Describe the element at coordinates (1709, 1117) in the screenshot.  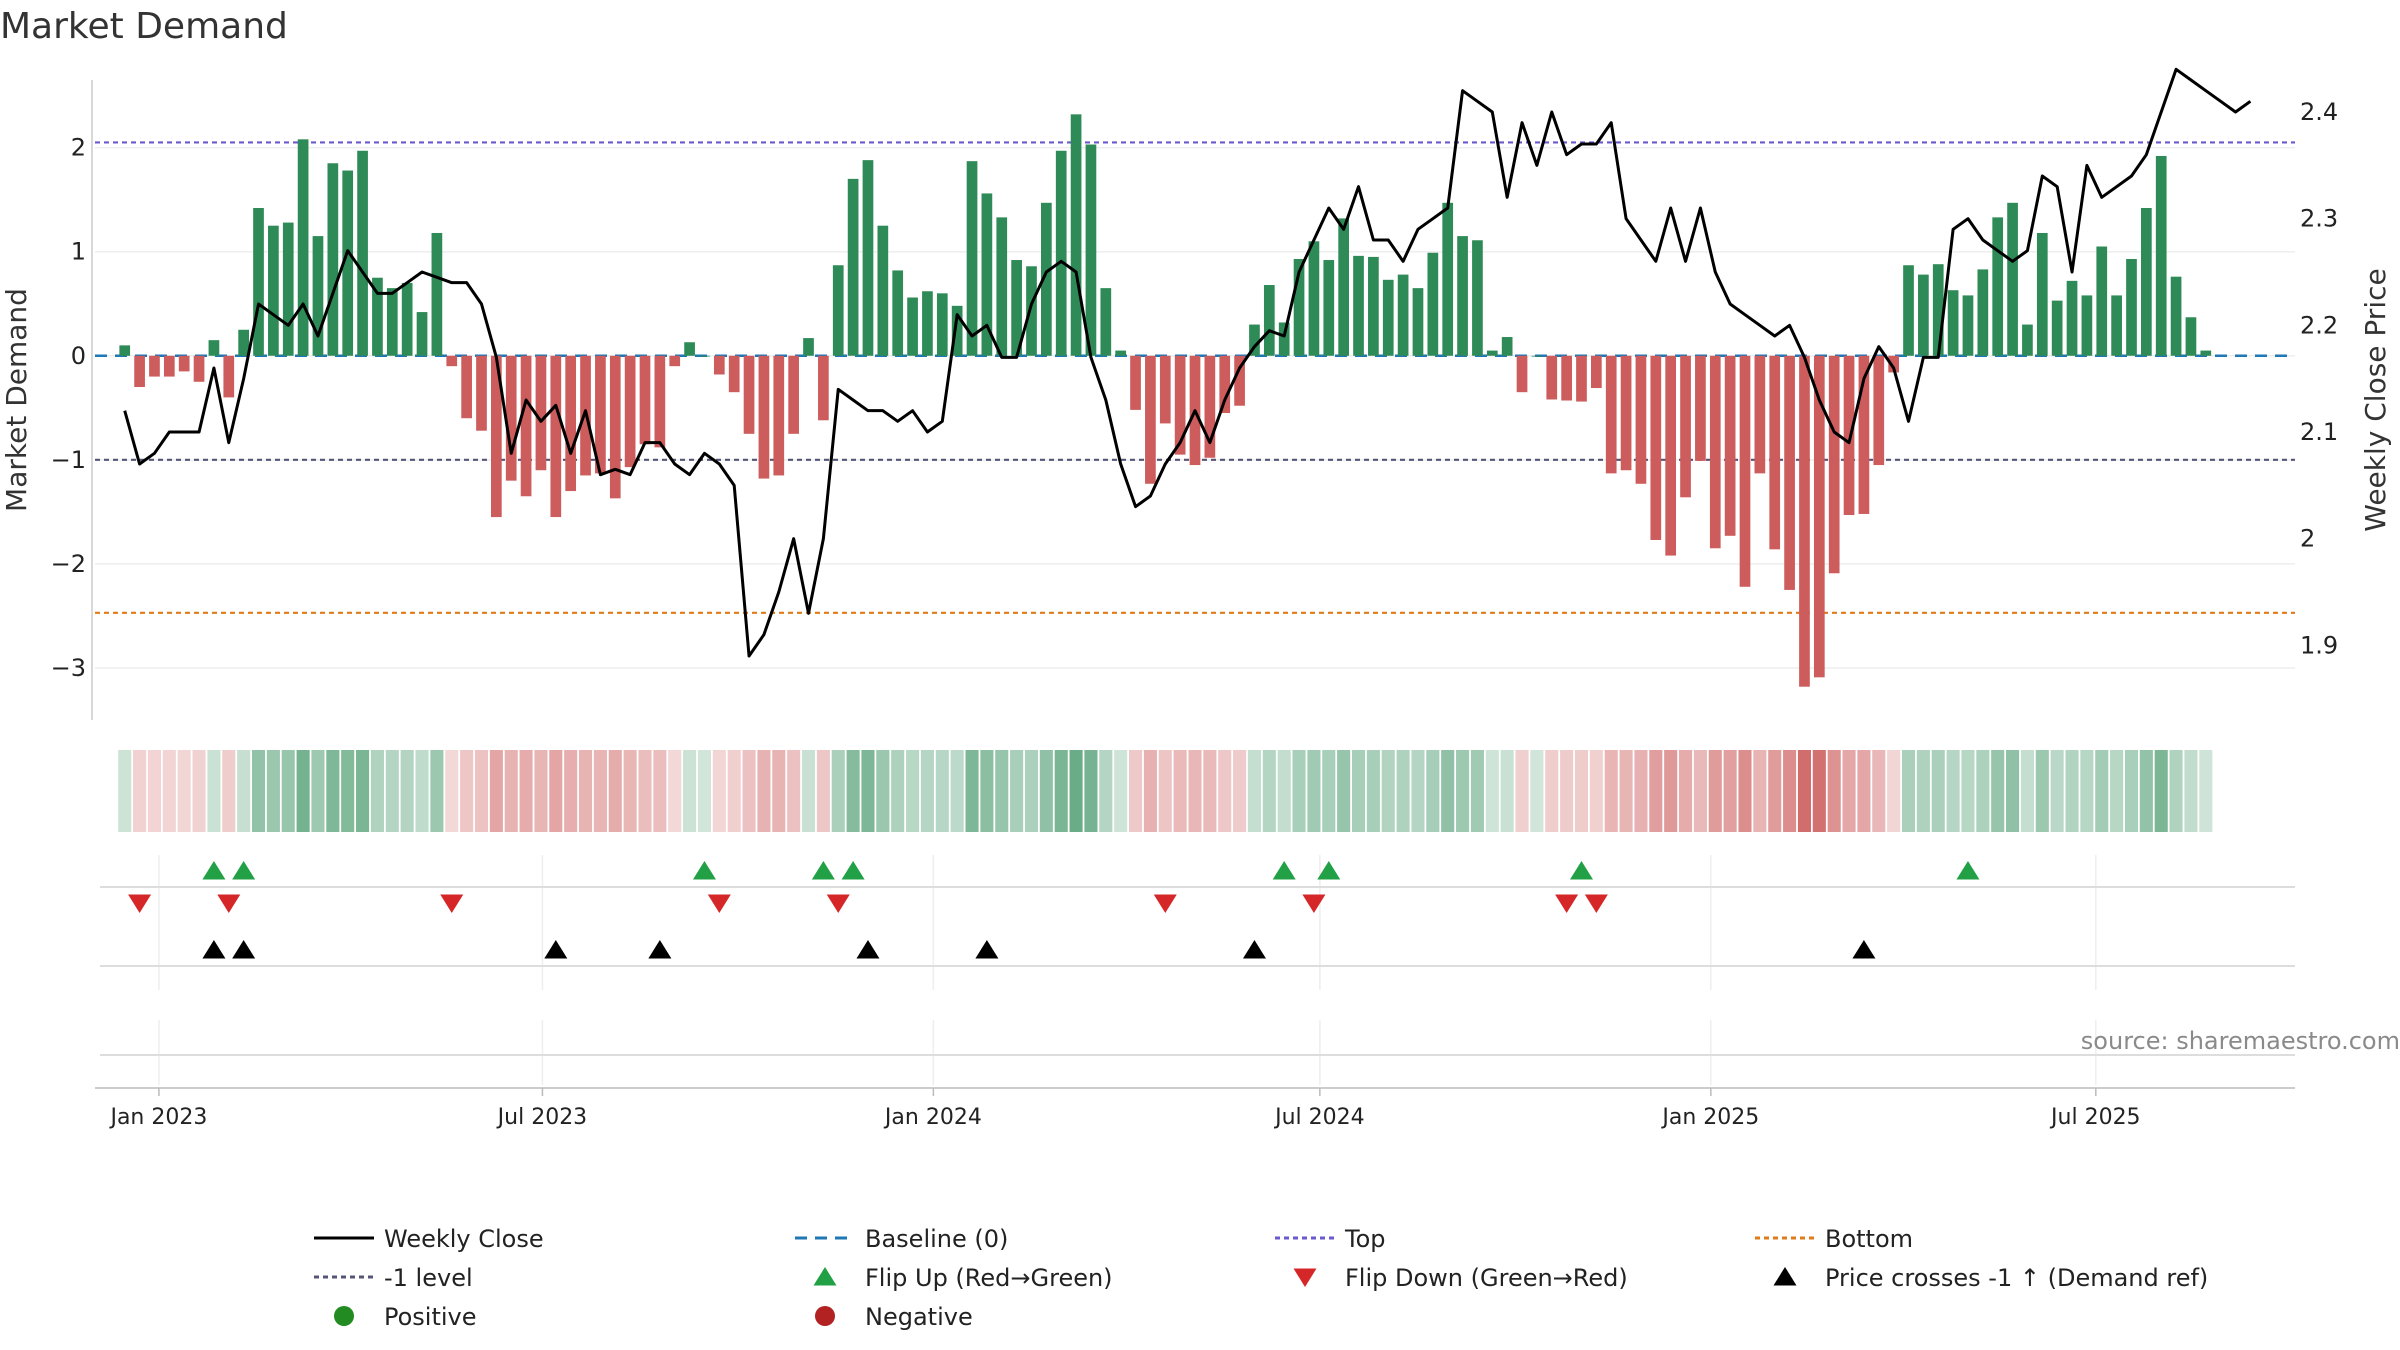
I see `x-tick-label: Jan 2025` at that location.